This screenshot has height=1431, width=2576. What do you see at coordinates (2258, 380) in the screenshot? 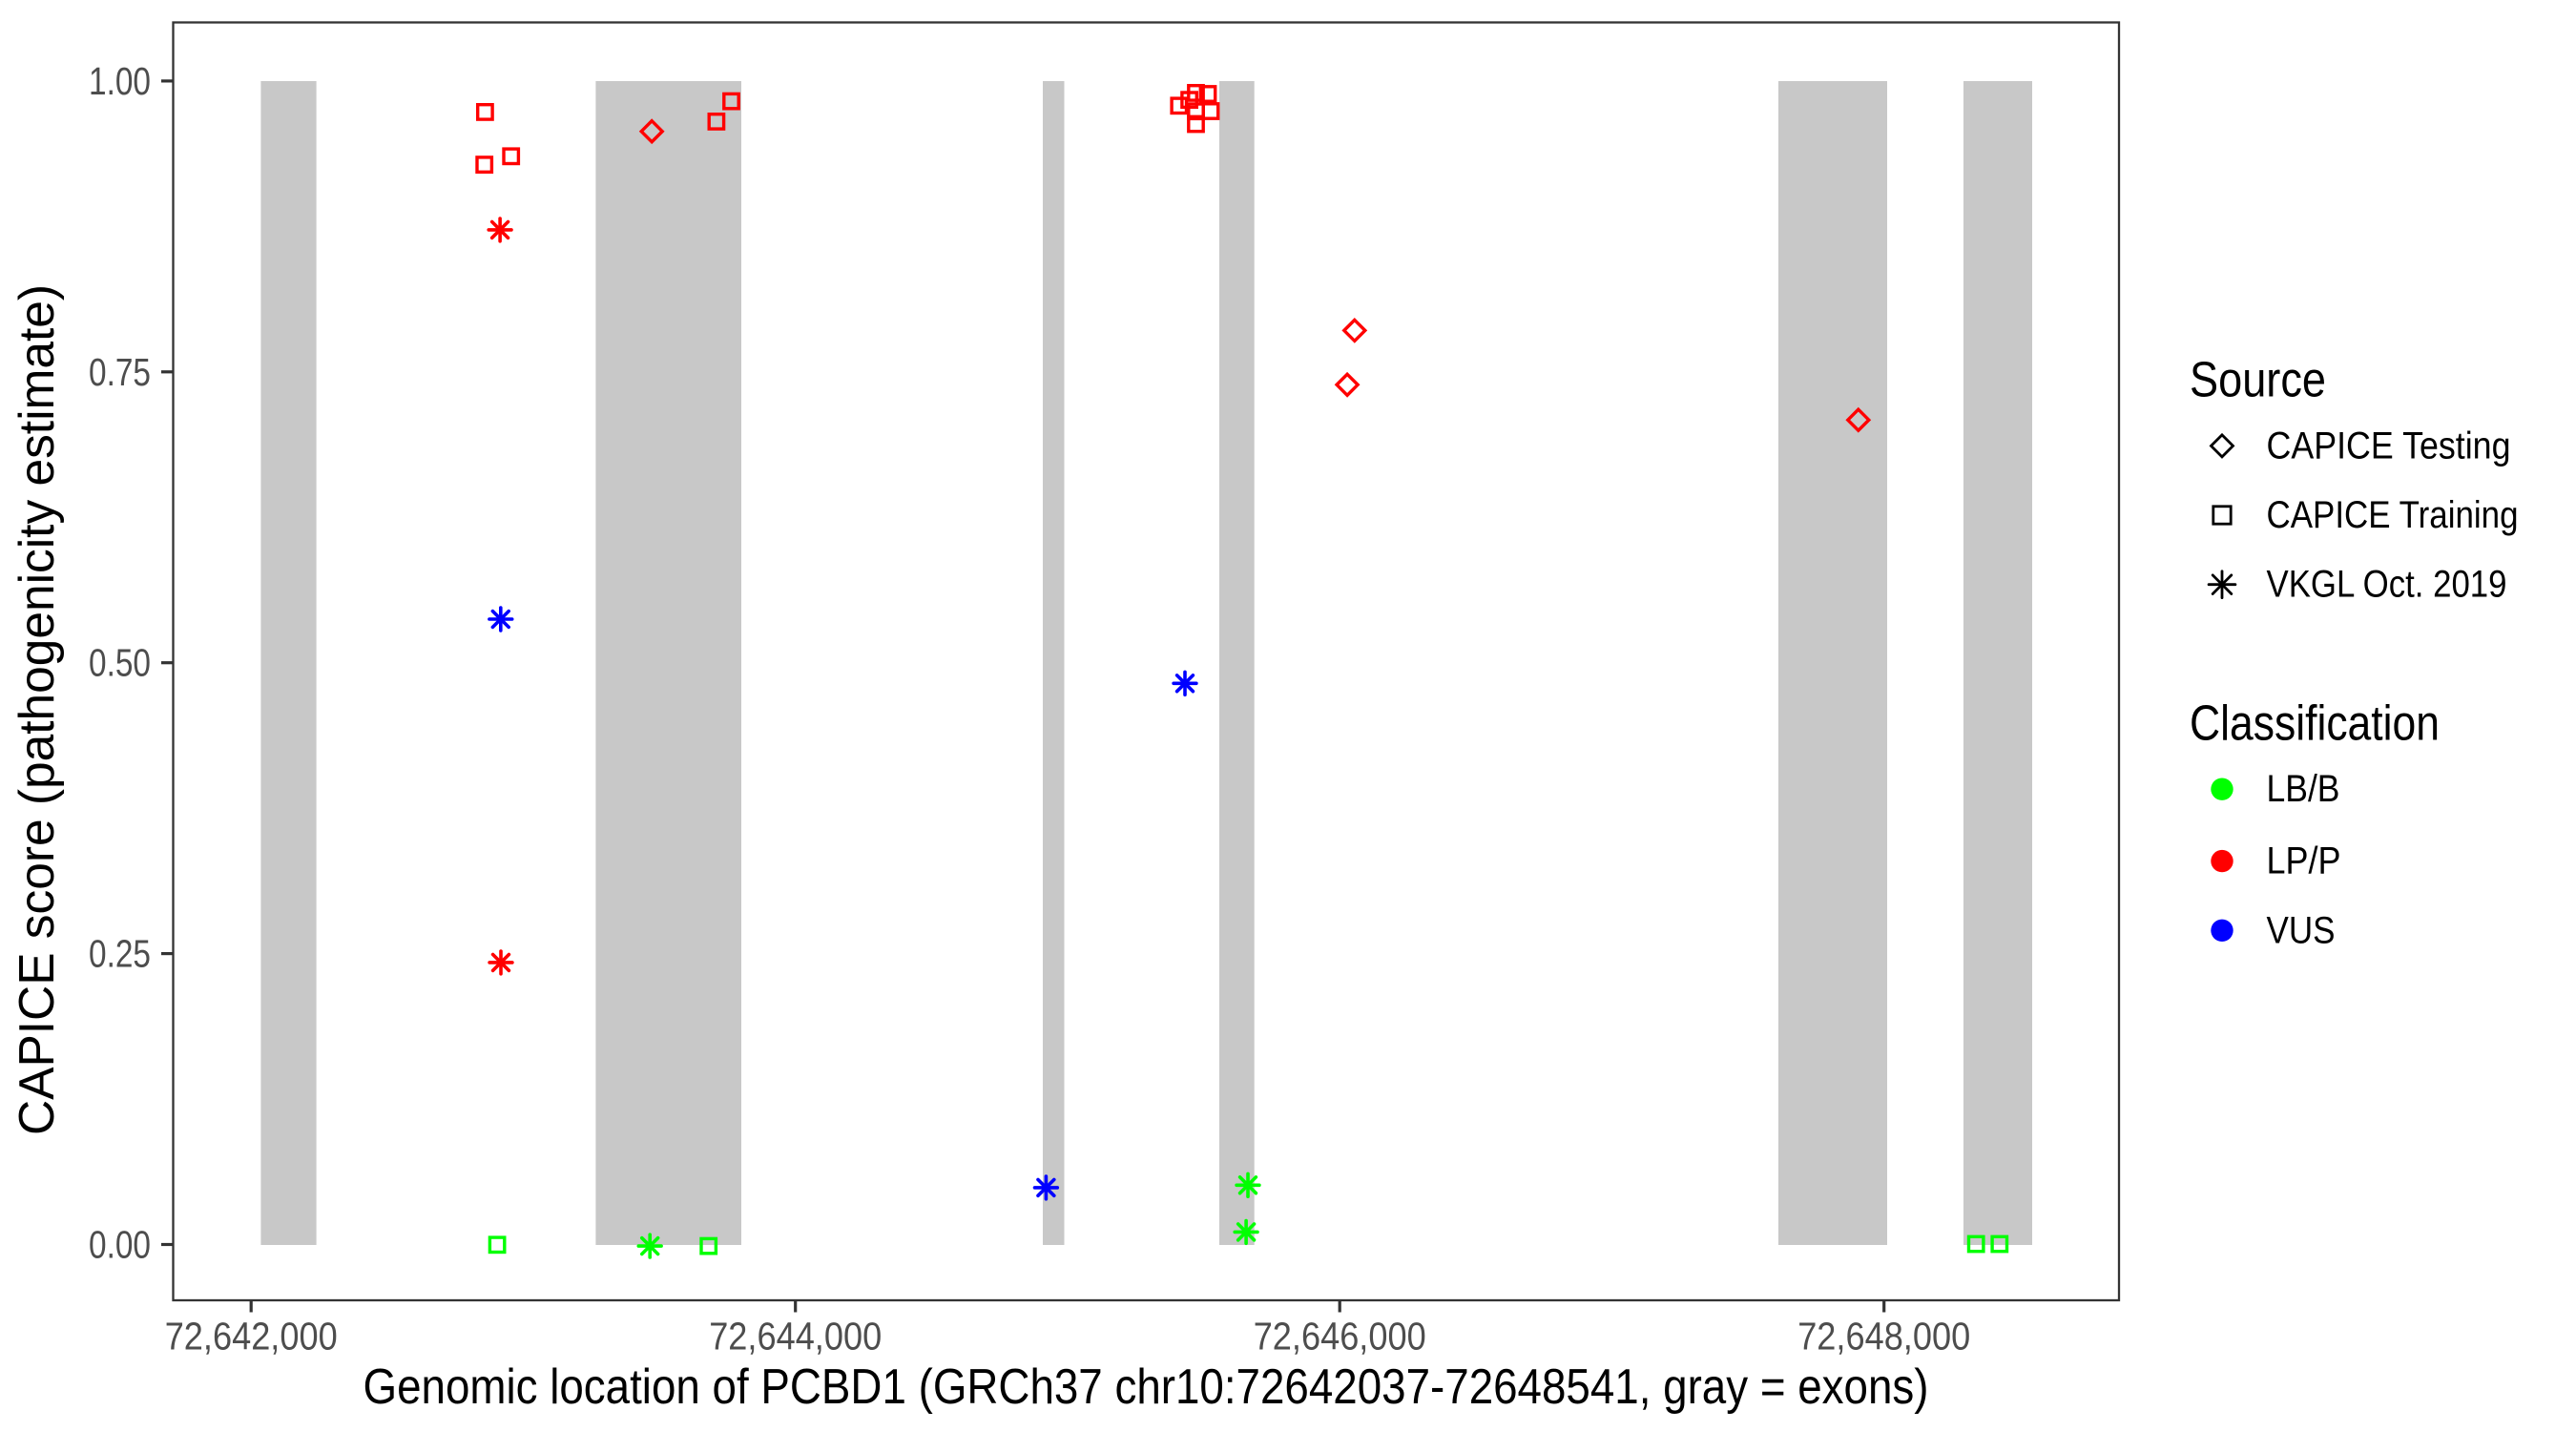
I see `svg-text: Source` at bounding box center [2258, 380].